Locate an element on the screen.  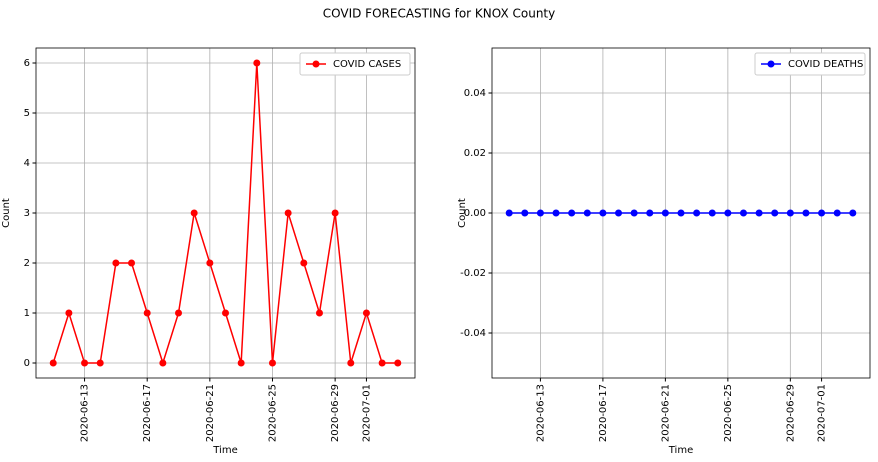
y-tick-label: 0.02 is located at coordinates (475, 153).